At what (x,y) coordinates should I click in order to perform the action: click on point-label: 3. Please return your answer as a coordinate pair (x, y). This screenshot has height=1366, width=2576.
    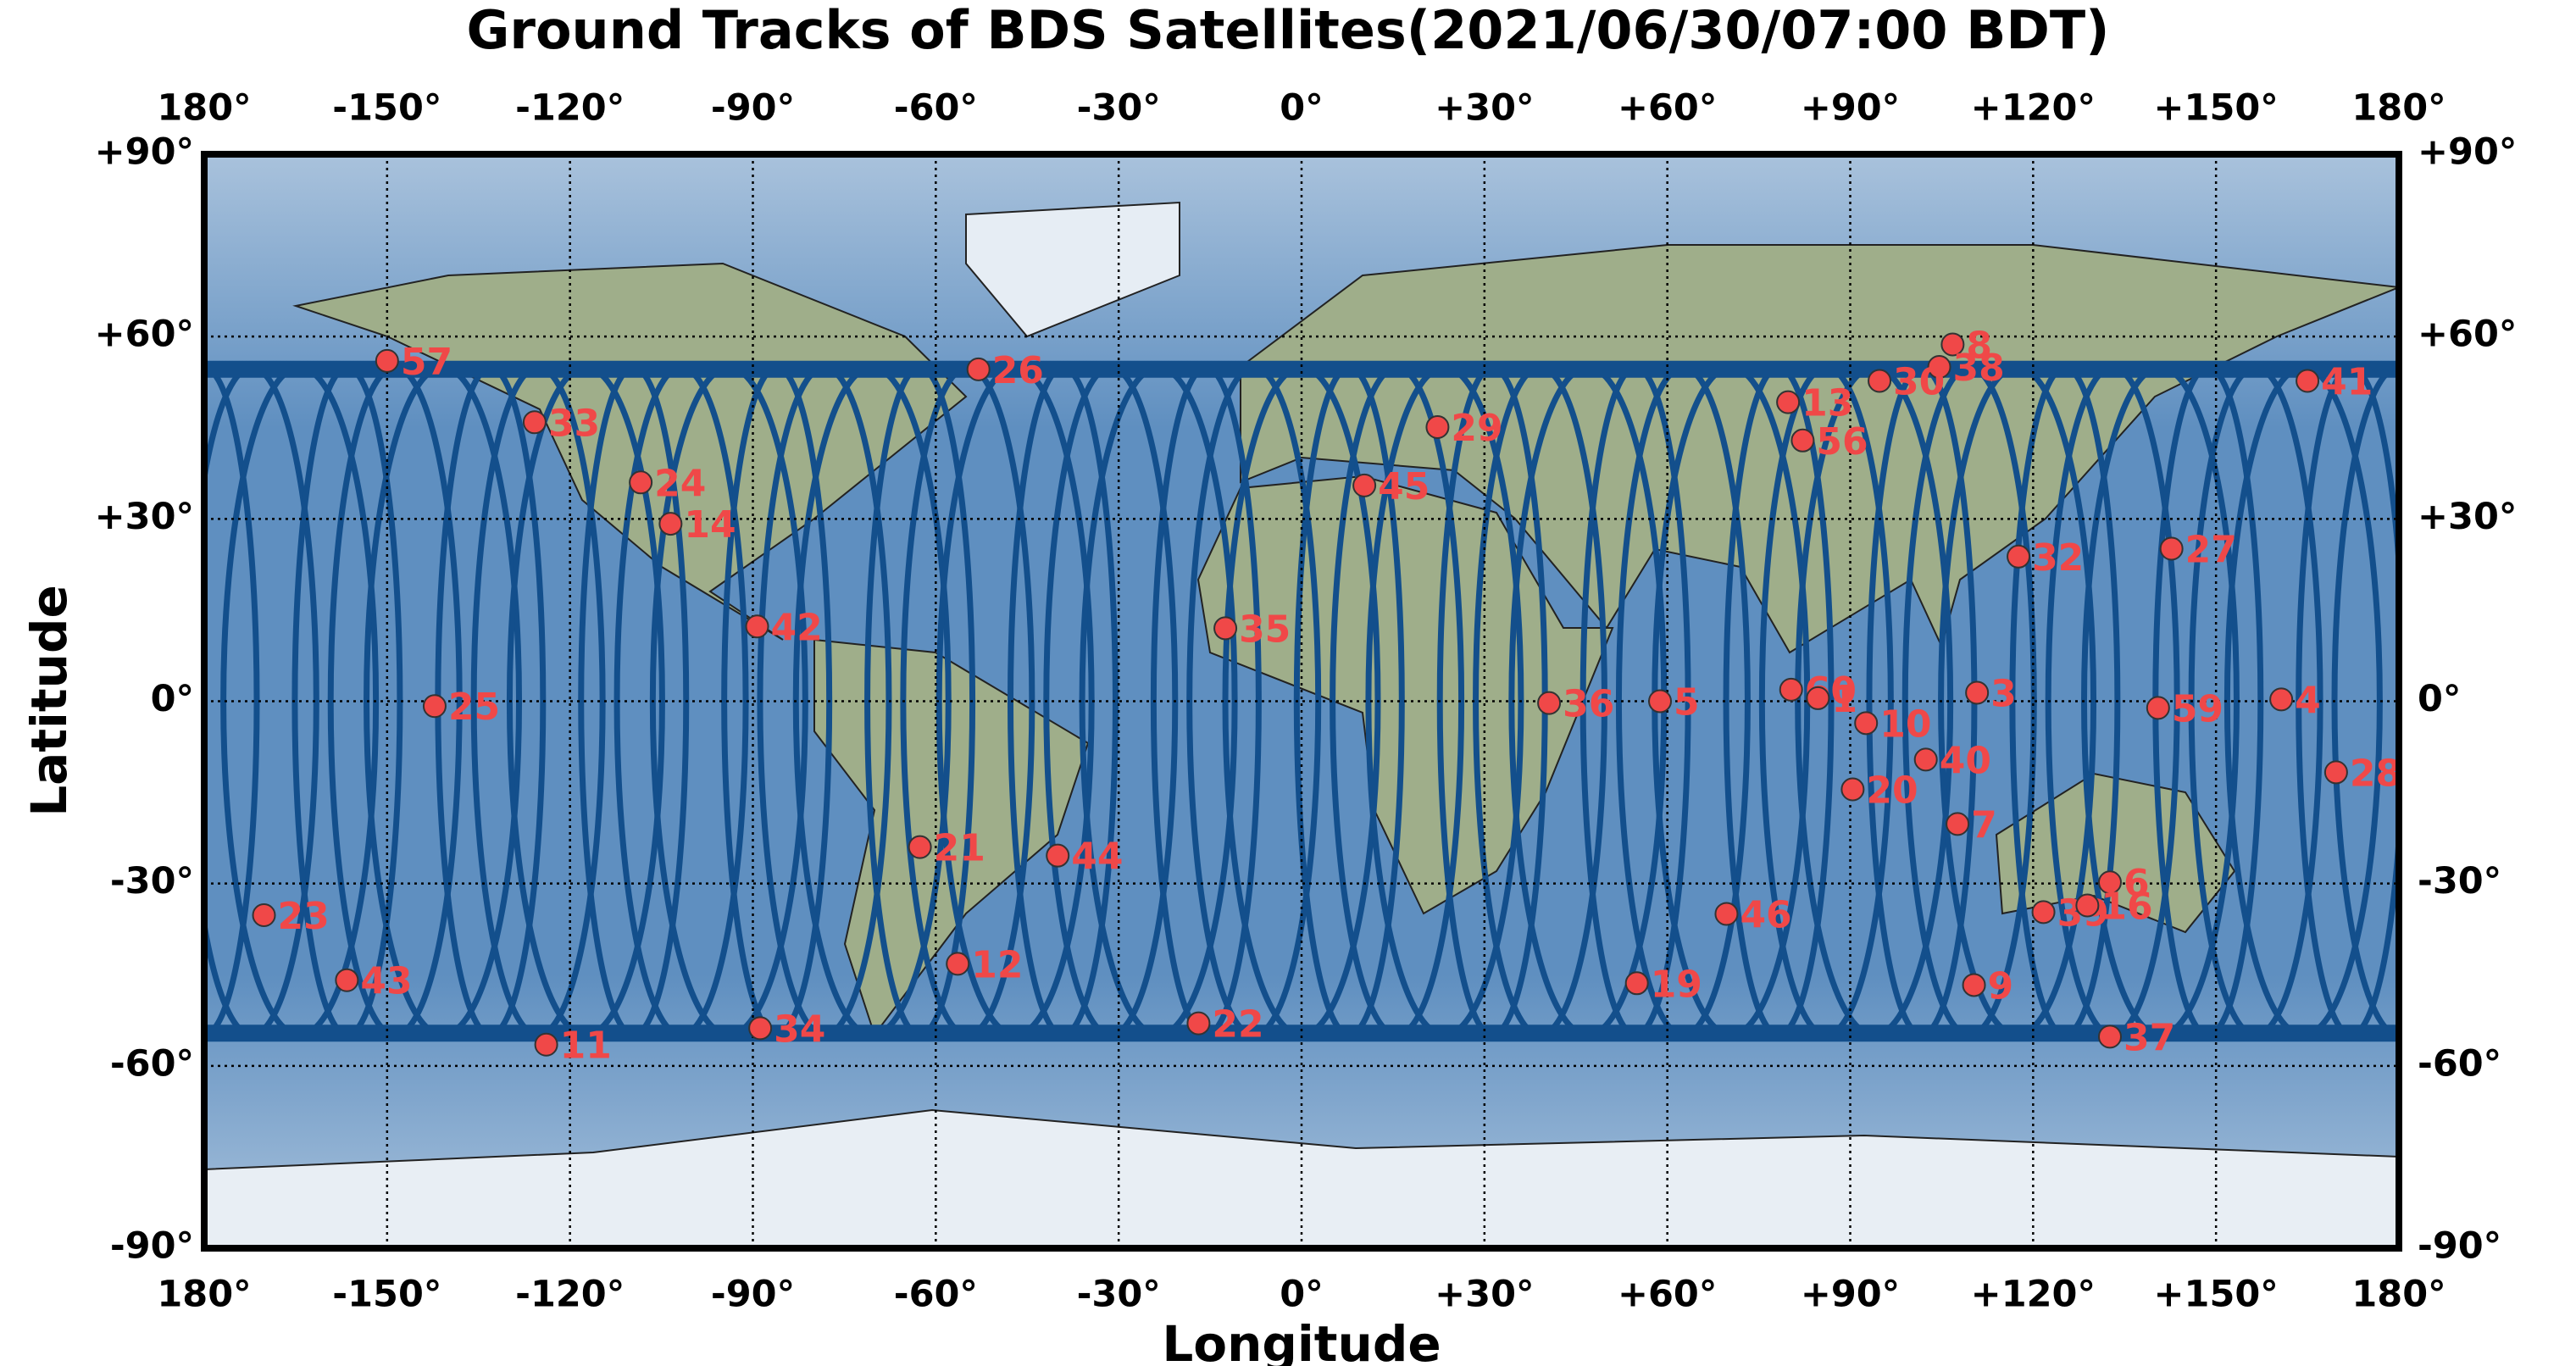
    Looking at the image, I should click on (2003, 693).